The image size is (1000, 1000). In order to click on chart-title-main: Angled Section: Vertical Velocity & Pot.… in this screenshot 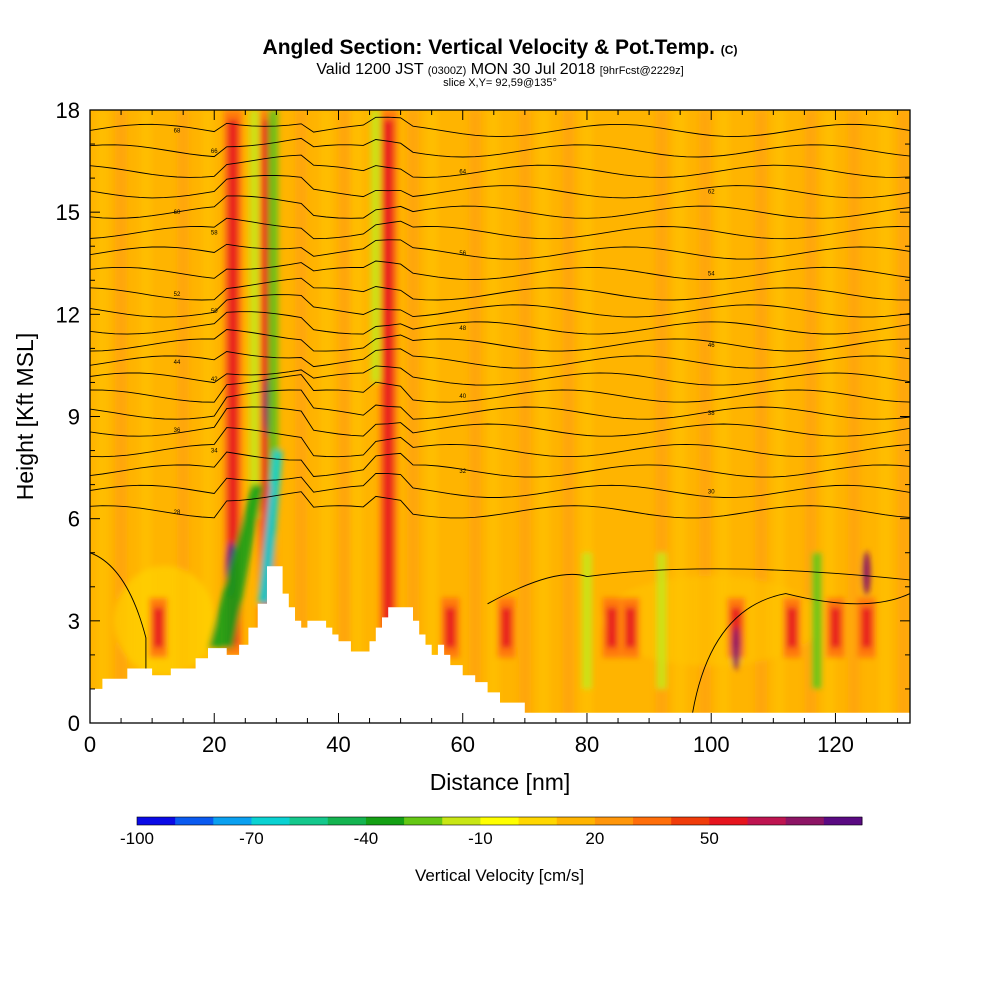, I will do `click(488, 47)`.